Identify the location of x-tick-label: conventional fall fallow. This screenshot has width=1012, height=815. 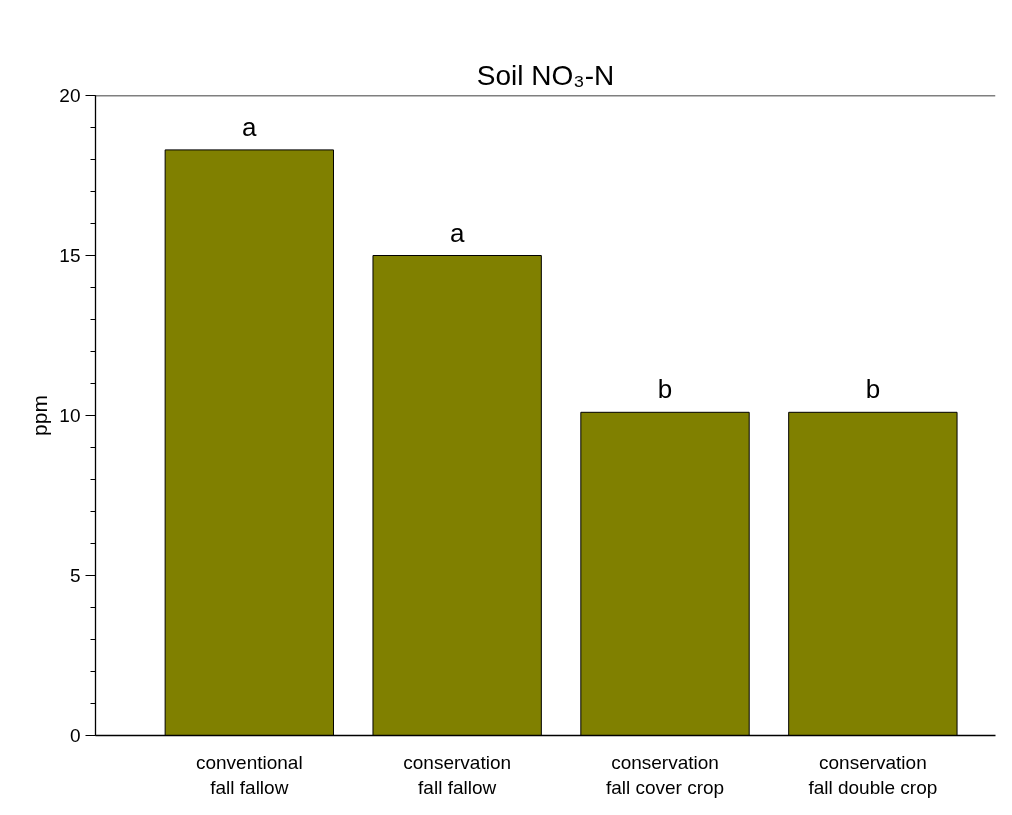
(249, 774).